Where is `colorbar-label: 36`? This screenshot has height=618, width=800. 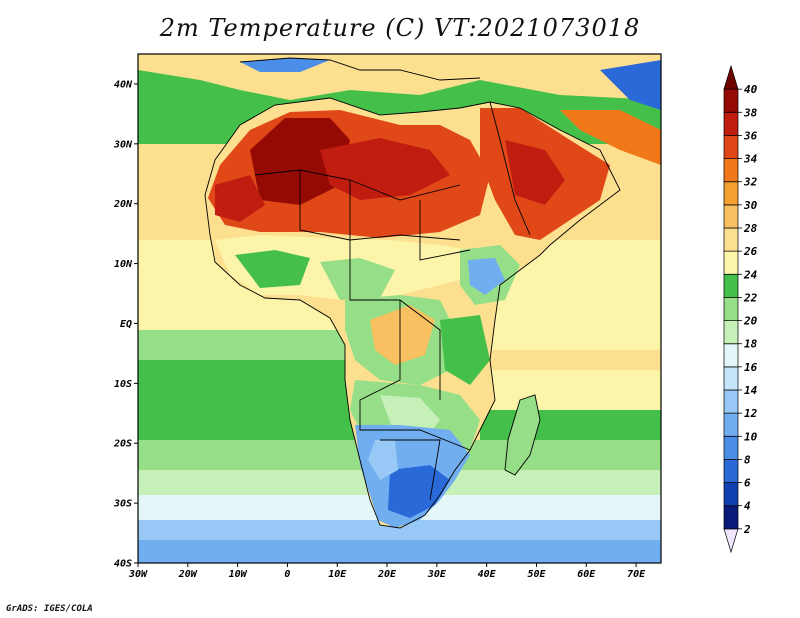
colorbar-label: 36 is located at coordinates (750, 135).